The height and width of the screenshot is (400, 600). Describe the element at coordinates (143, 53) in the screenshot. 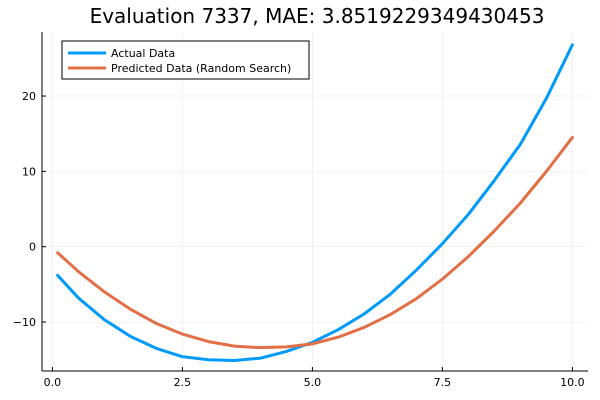

I see `legend-label-1: Actual Data` at that location.